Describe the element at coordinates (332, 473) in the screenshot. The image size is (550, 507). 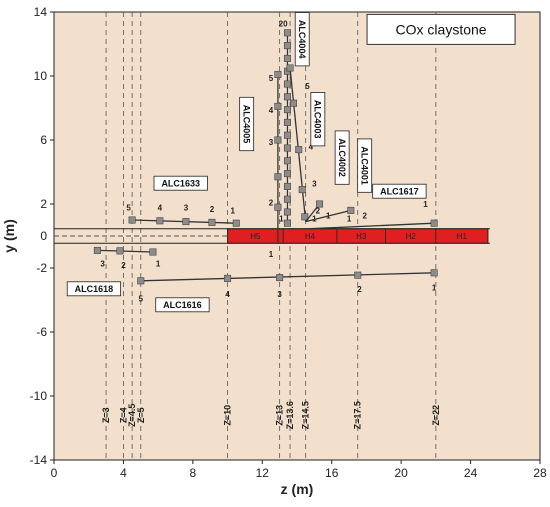
I see `x-tick-label: 16` at that location.